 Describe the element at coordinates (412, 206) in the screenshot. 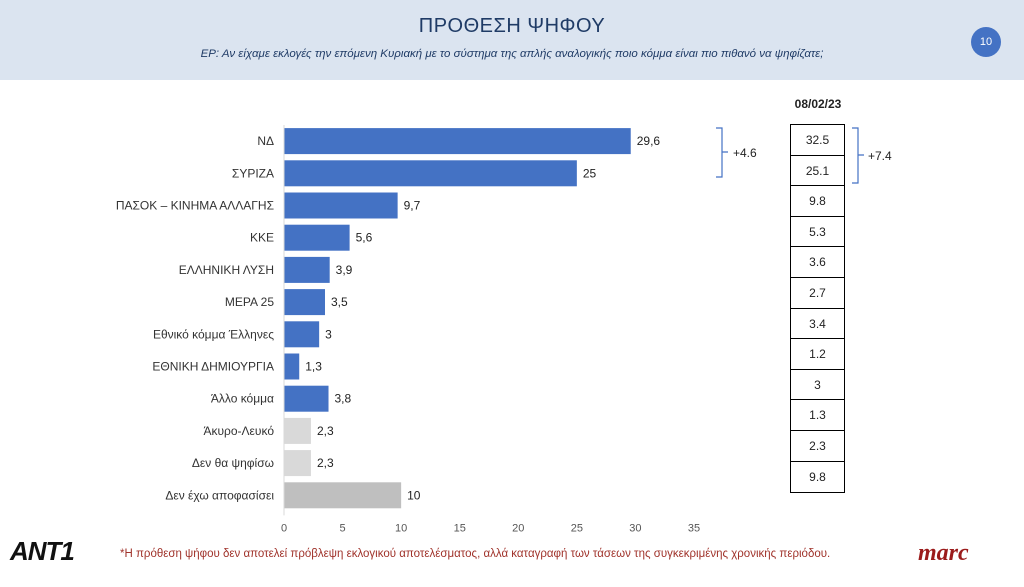

I see `value-label: 9,7` at that location.